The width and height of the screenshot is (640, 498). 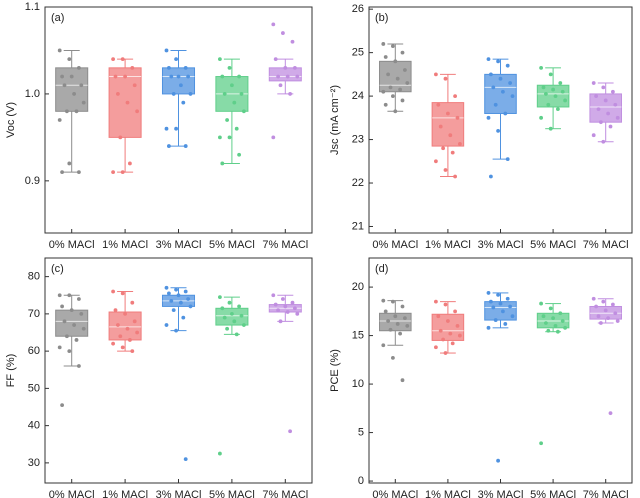 I want to click on y-axis-label: PCE (%), so click(x=335, y=370).